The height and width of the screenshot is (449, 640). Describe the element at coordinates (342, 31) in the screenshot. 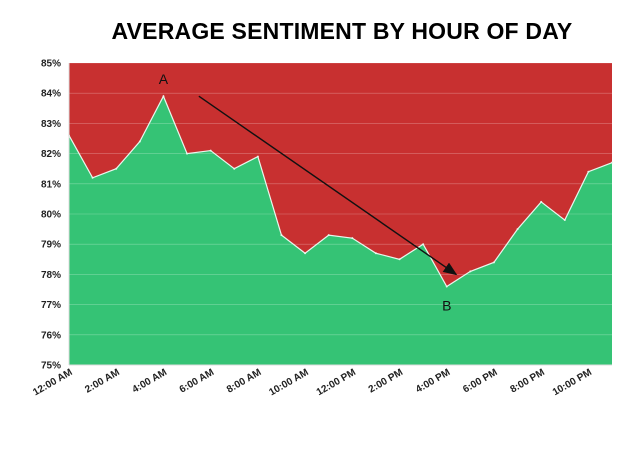

I see `chart-title: AVERAGE SENTIMENT BY HOUR OF DAY` at that location.